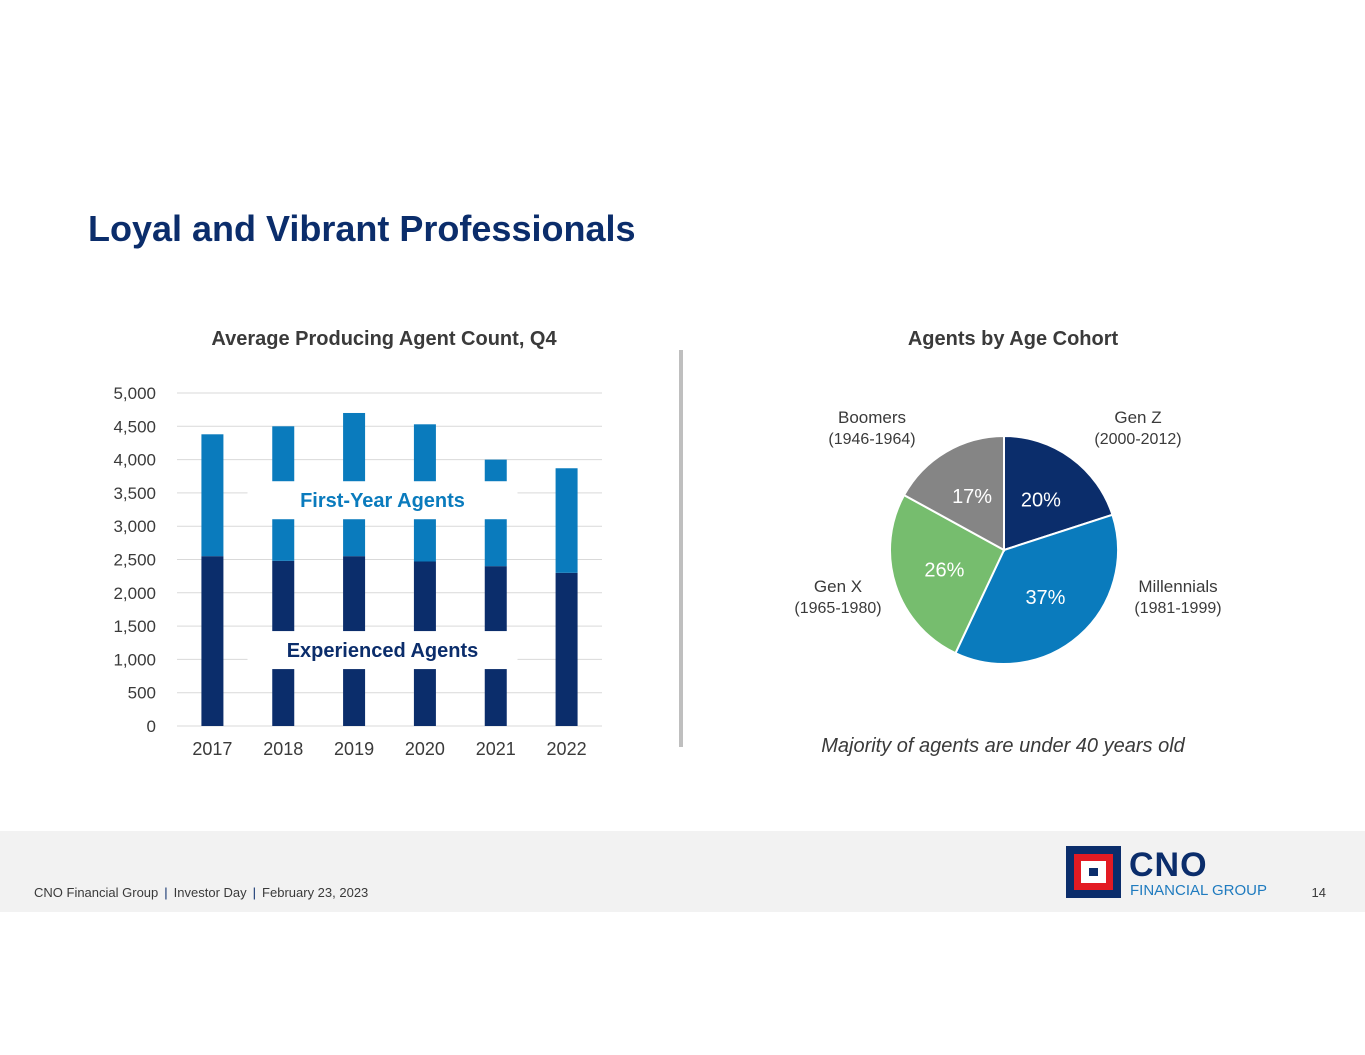 Image resolution: width=1365 pixels, height=1055 pixels. Describe the element at coordinates (134, 393) in the screenshot. I see `y-tick-label: 5,000` at that location.